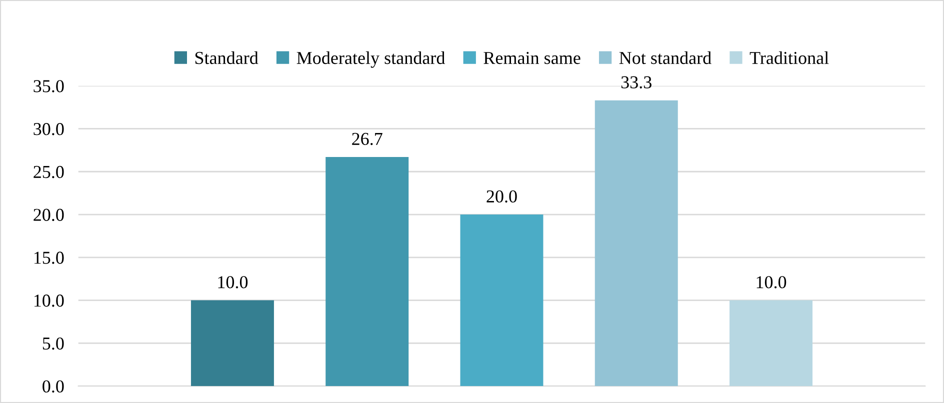 The width and height of the screenshot is (944, 403). Describe the element at coordinates (371, 59) in the screenshot. I see `legend-label: Moderately standard` at that location.